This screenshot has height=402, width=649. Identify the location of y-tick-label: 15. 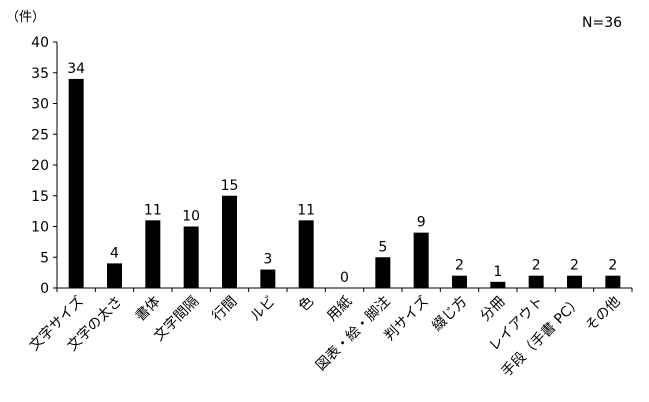
(40, 197).